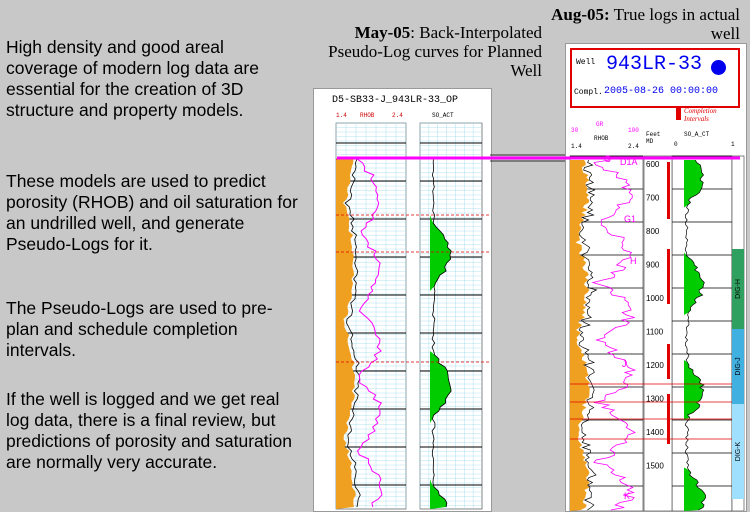 The image size is (750, 512). I want to click on depth-label: 1200, so click(655, 365).